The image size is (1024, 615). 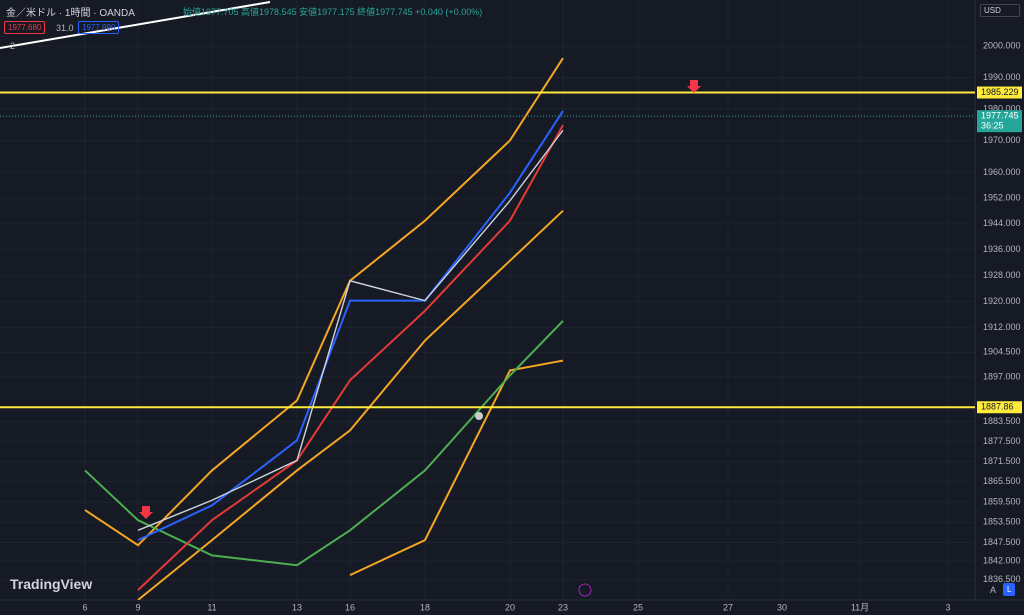 I want to click on x-tick-label: 30, so click(x=782, y=607).